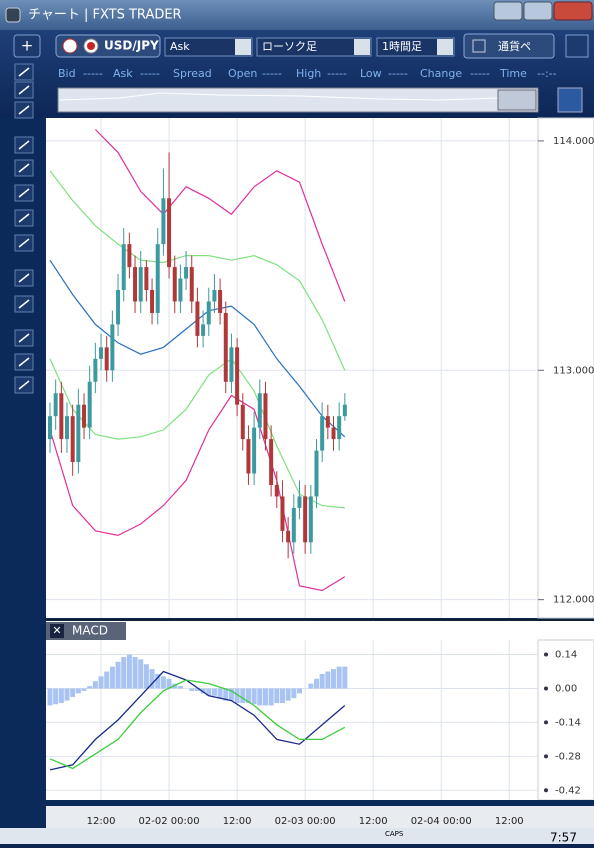  What do you see at coordinates (279, 96) in the screenshot?
I see `navigator-line` at bounding box center [279, 96].